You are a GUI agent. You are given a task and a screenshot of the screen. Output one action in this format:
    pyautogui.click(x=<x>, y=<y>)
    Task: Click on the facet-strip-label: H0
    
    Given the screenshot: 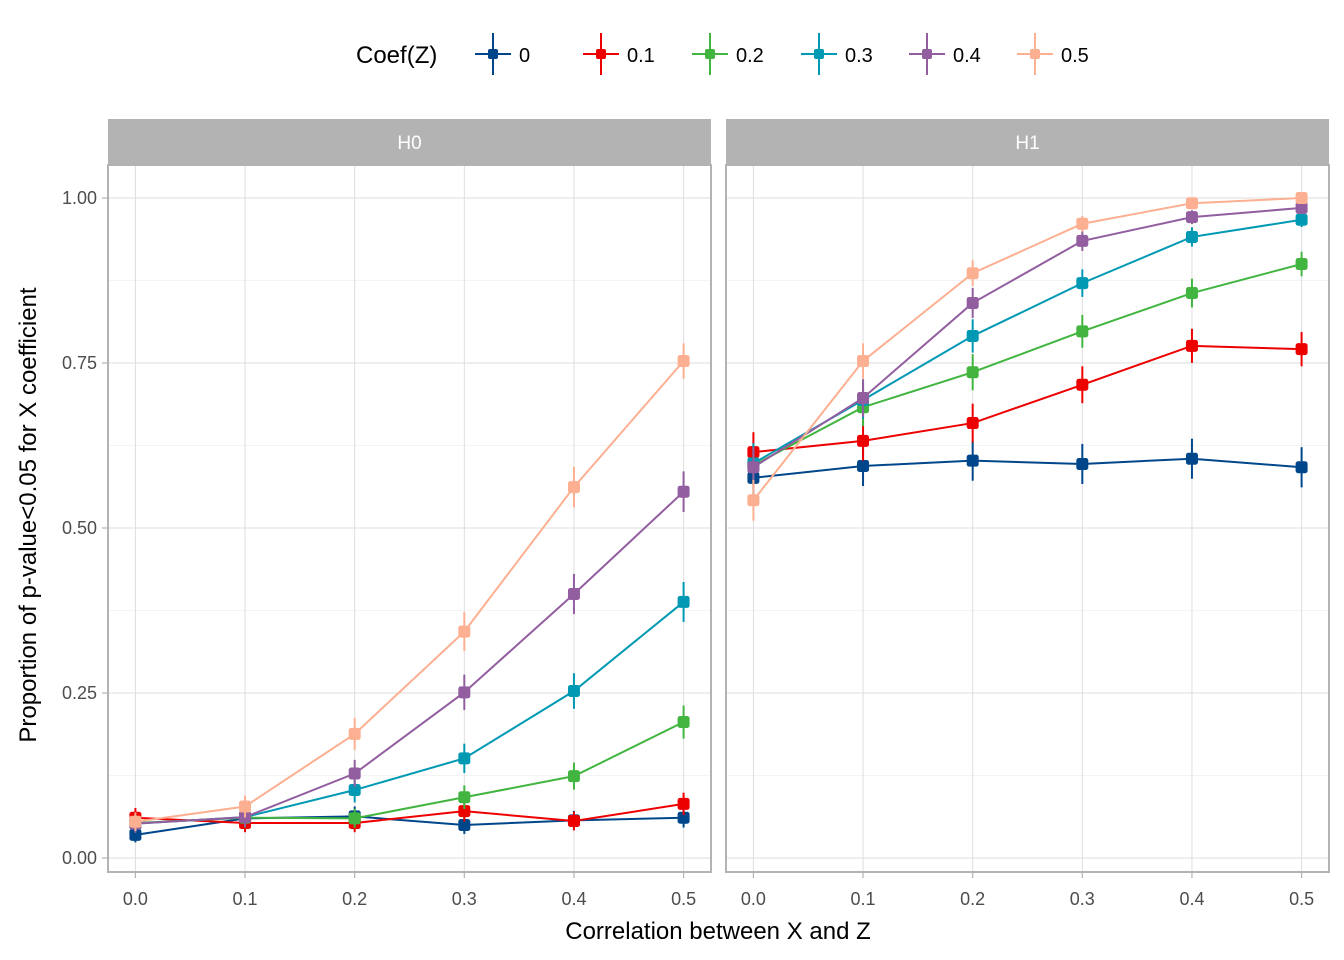 What is the action you would take?
    pyautogui.click(x=409, y=143)
    